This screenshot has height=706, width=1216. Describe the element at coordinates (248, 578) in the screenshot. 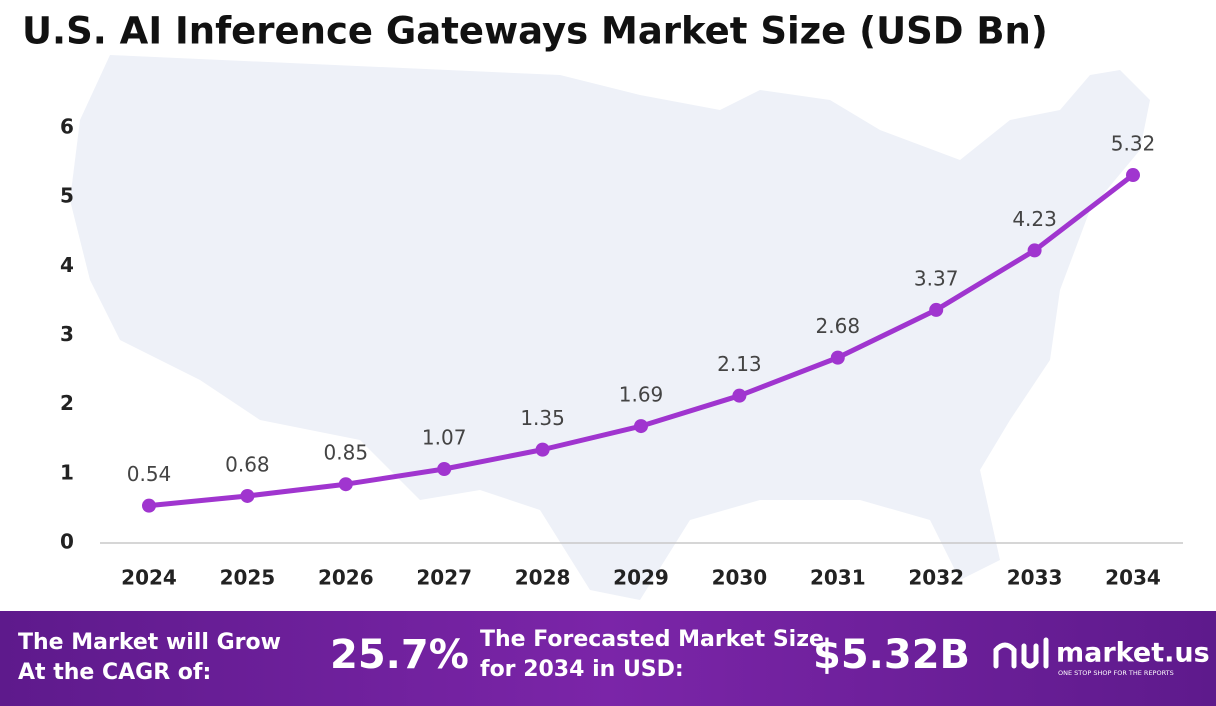

I see `x-tick-label: 2025` at that location.